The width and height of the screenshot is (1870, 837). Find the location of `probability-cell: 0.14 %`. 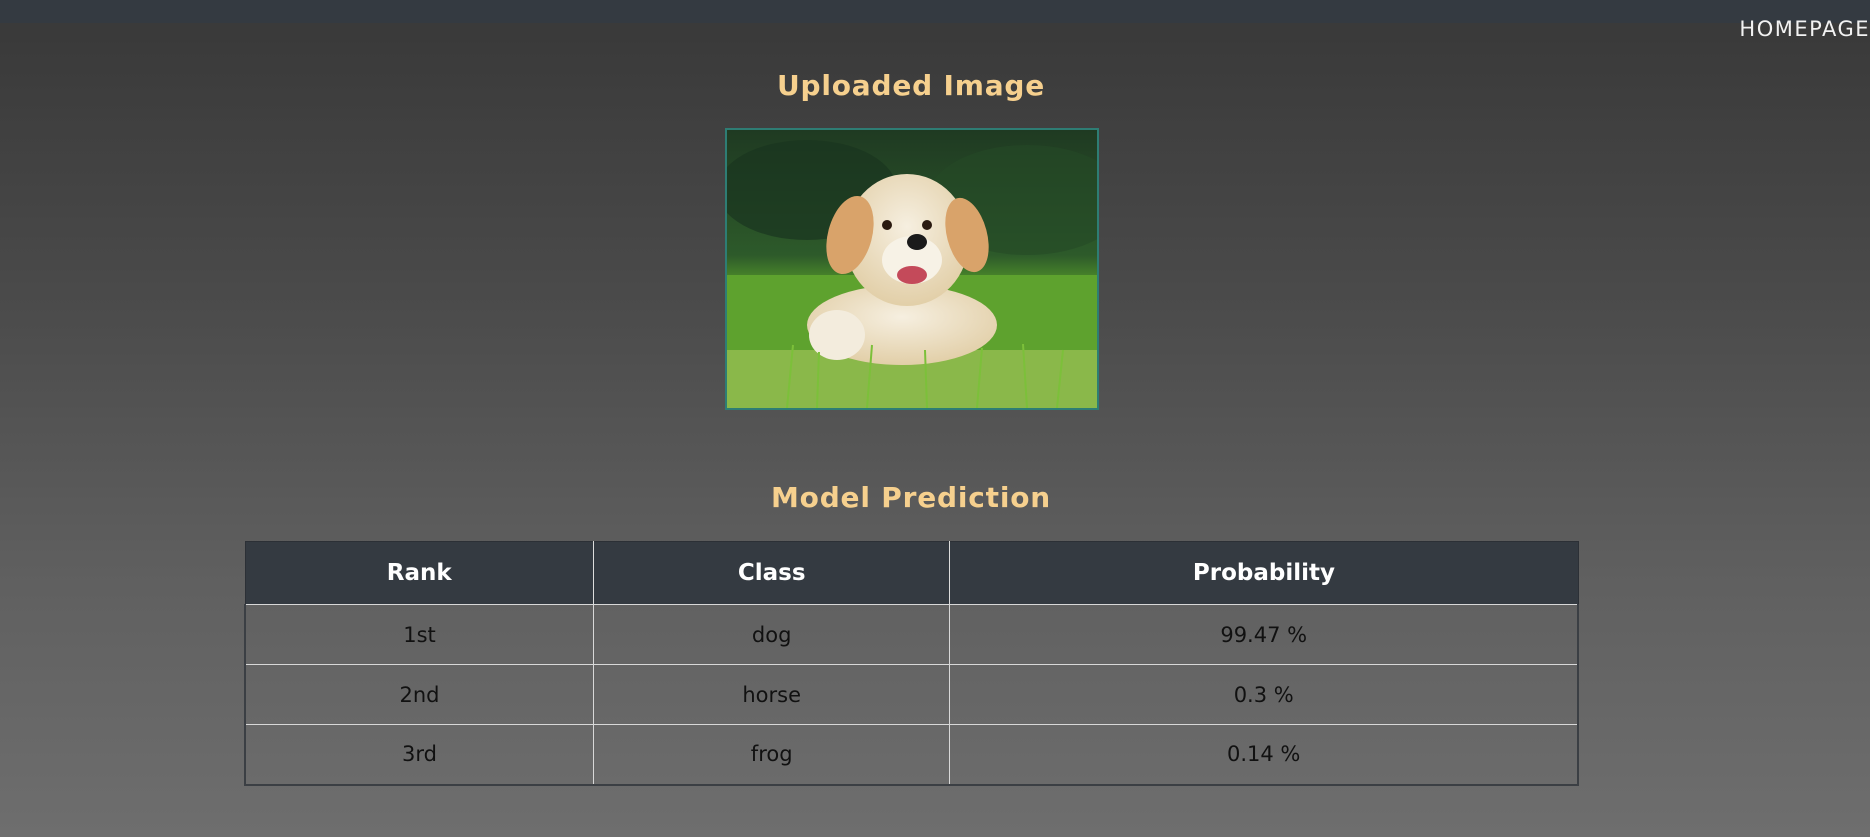

probability-cell: 0.14 % is located at coordinates (1264, 755).